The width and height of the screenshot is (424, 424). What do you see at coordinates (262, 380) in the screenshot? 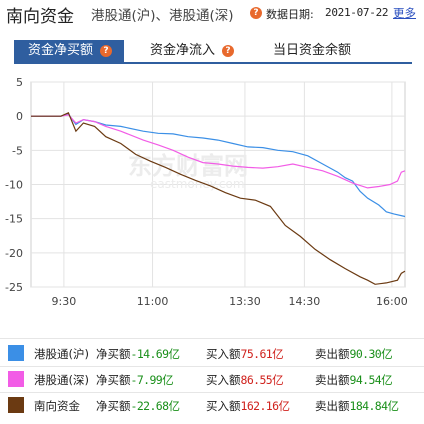
I see `buy-value: 86.55亿` at bounding box center [262, 380].